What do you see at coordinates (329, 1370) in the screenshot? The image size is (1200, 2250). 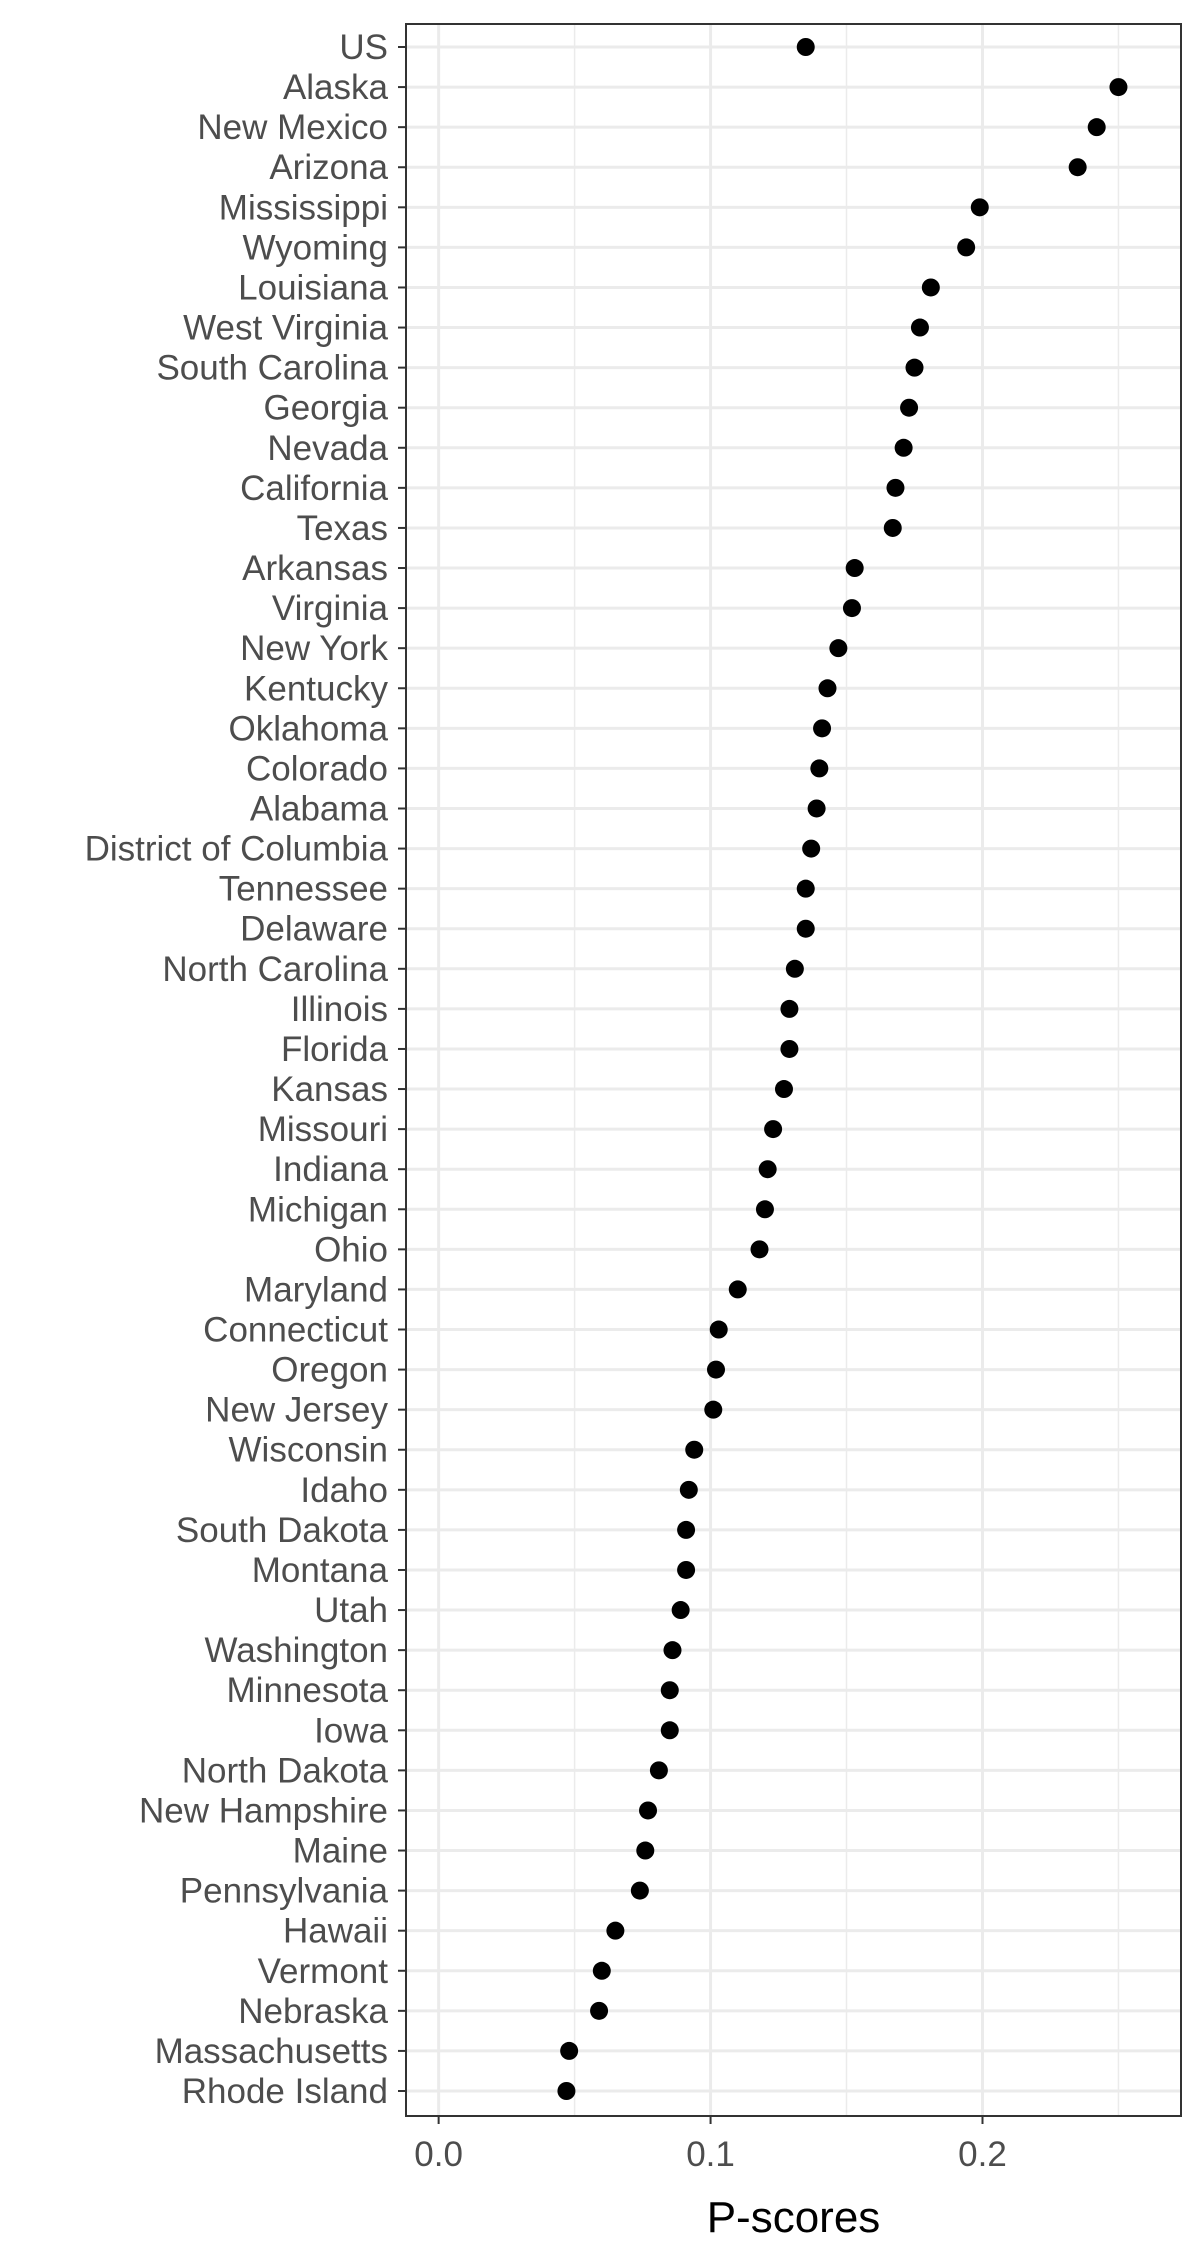 I see `y-tick-label: Oregon` at bounding box center [329, 1370].